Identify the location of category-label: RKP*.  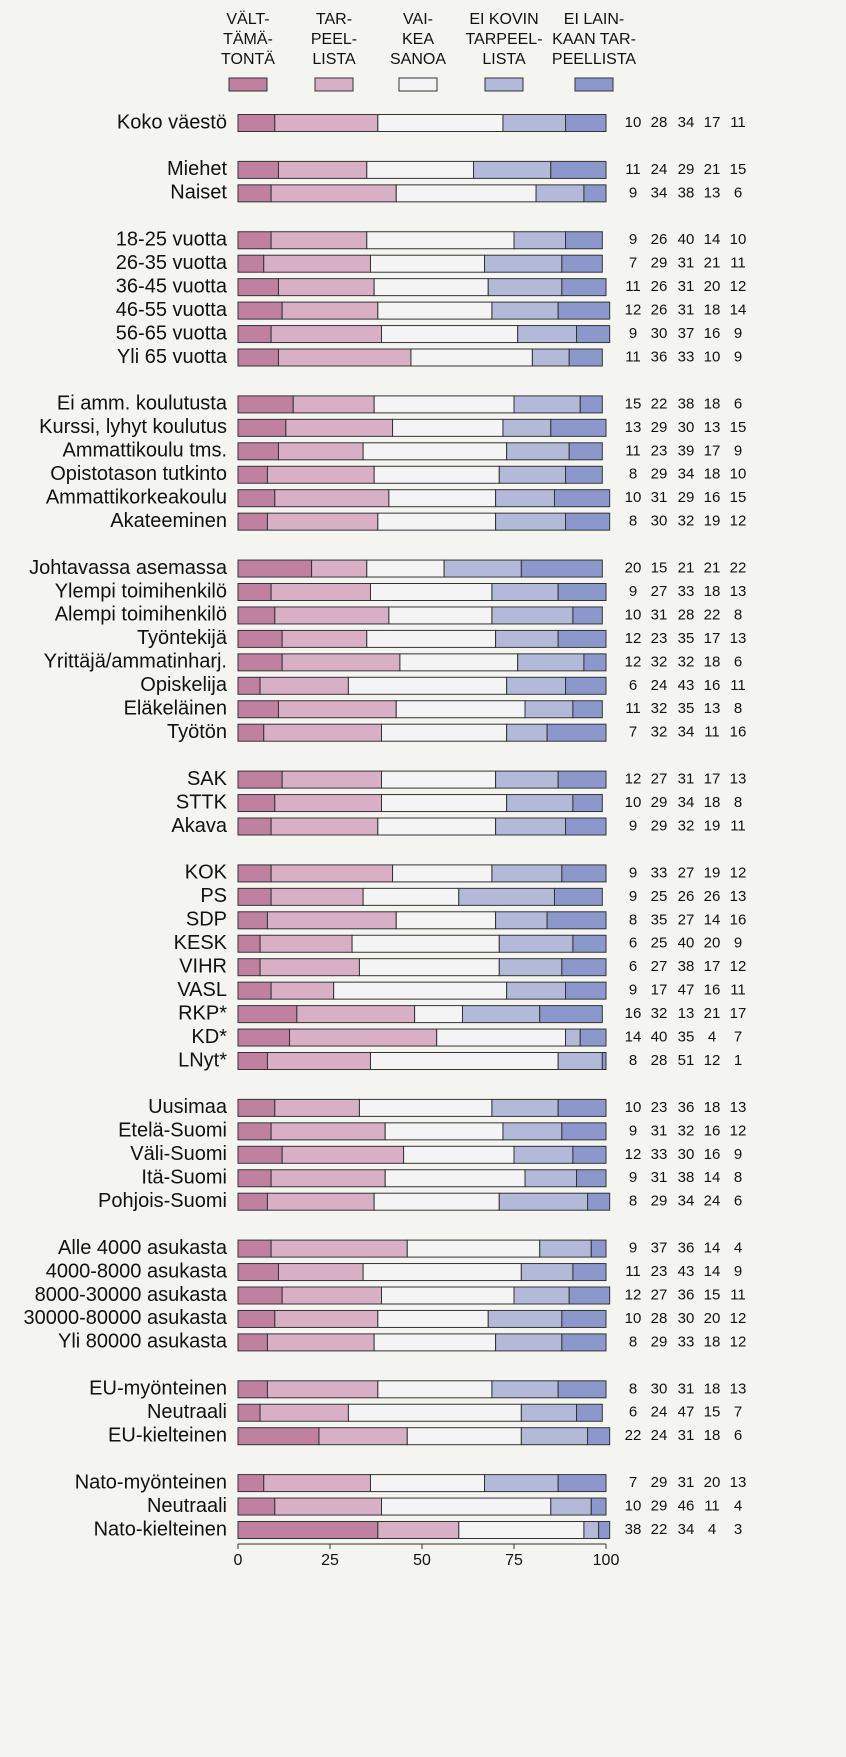
(202, 1013).